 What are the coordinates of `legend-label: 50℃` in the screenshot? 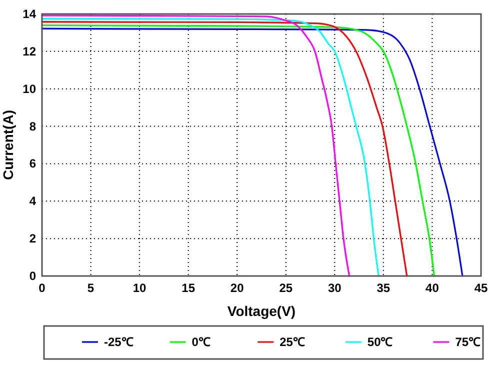 It's located at (380, 342).